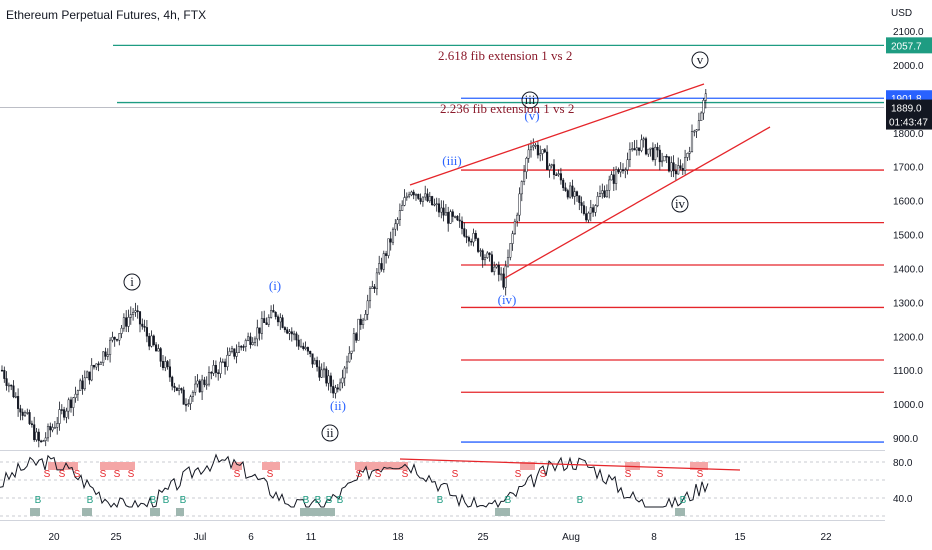 The height and width of the screenshot is (550, 932). What do you see at coordinates (906, 109) in the screenshot?
I see `price-tag-last-value: 1889.0` at bounding box center [906, 109].